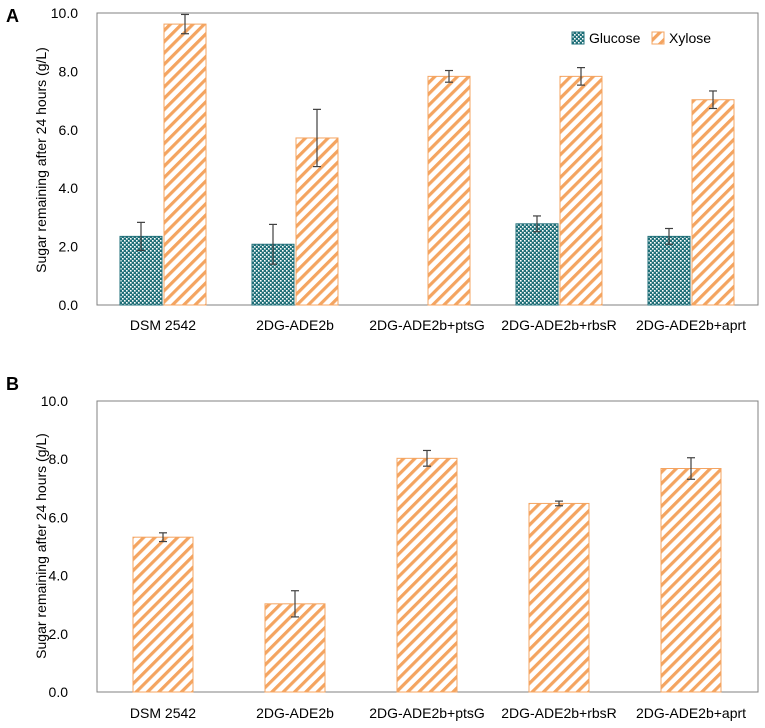 The image size is (765, 728). I want to click on panel-b-y-axis-label: Sugar remaining after 24 hours (g/L), so click(41, 546).